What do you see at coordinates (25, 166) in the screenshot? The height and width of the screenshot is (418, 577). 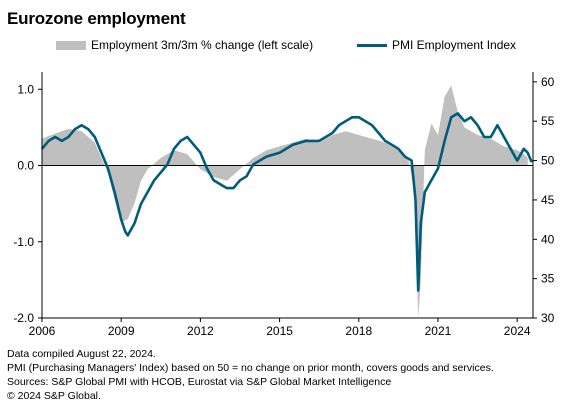 I see `left-axis-tick-label: 0.0` at bounding box center [25, 166].